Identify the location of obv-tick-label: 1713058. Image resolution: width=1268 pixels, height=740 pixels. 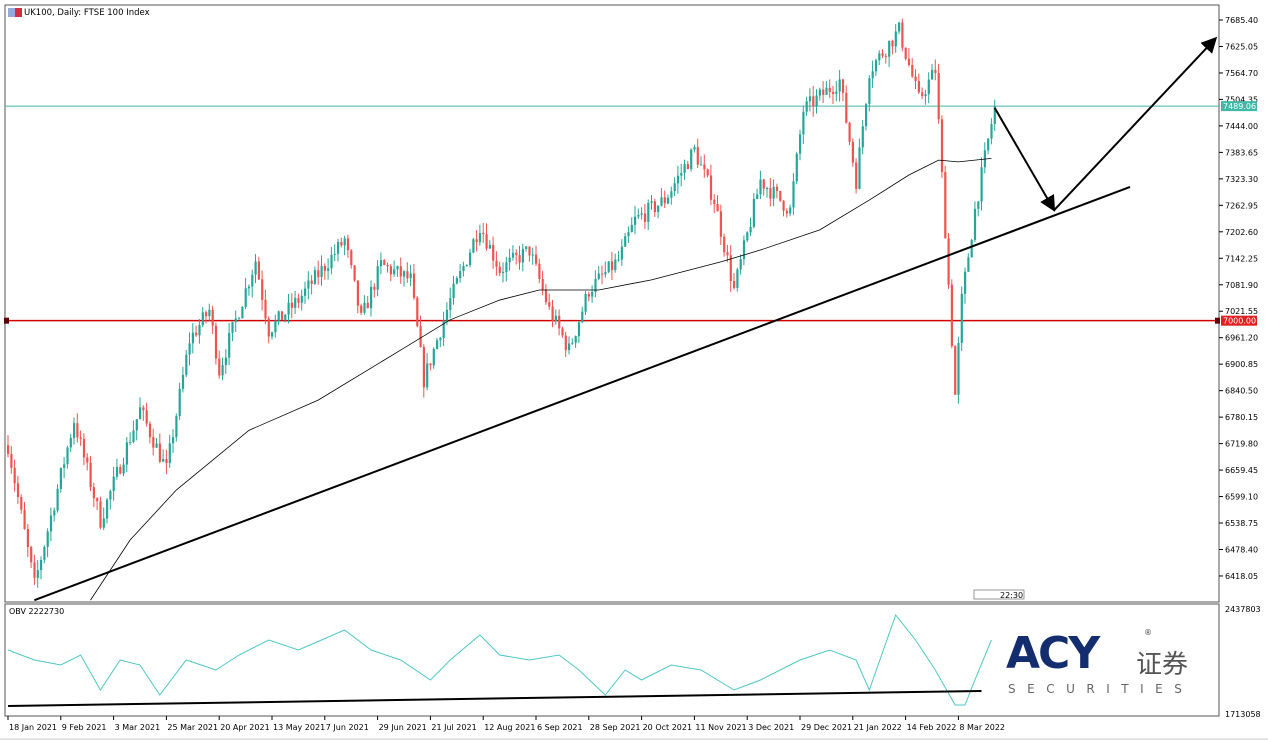
(1243, 714).